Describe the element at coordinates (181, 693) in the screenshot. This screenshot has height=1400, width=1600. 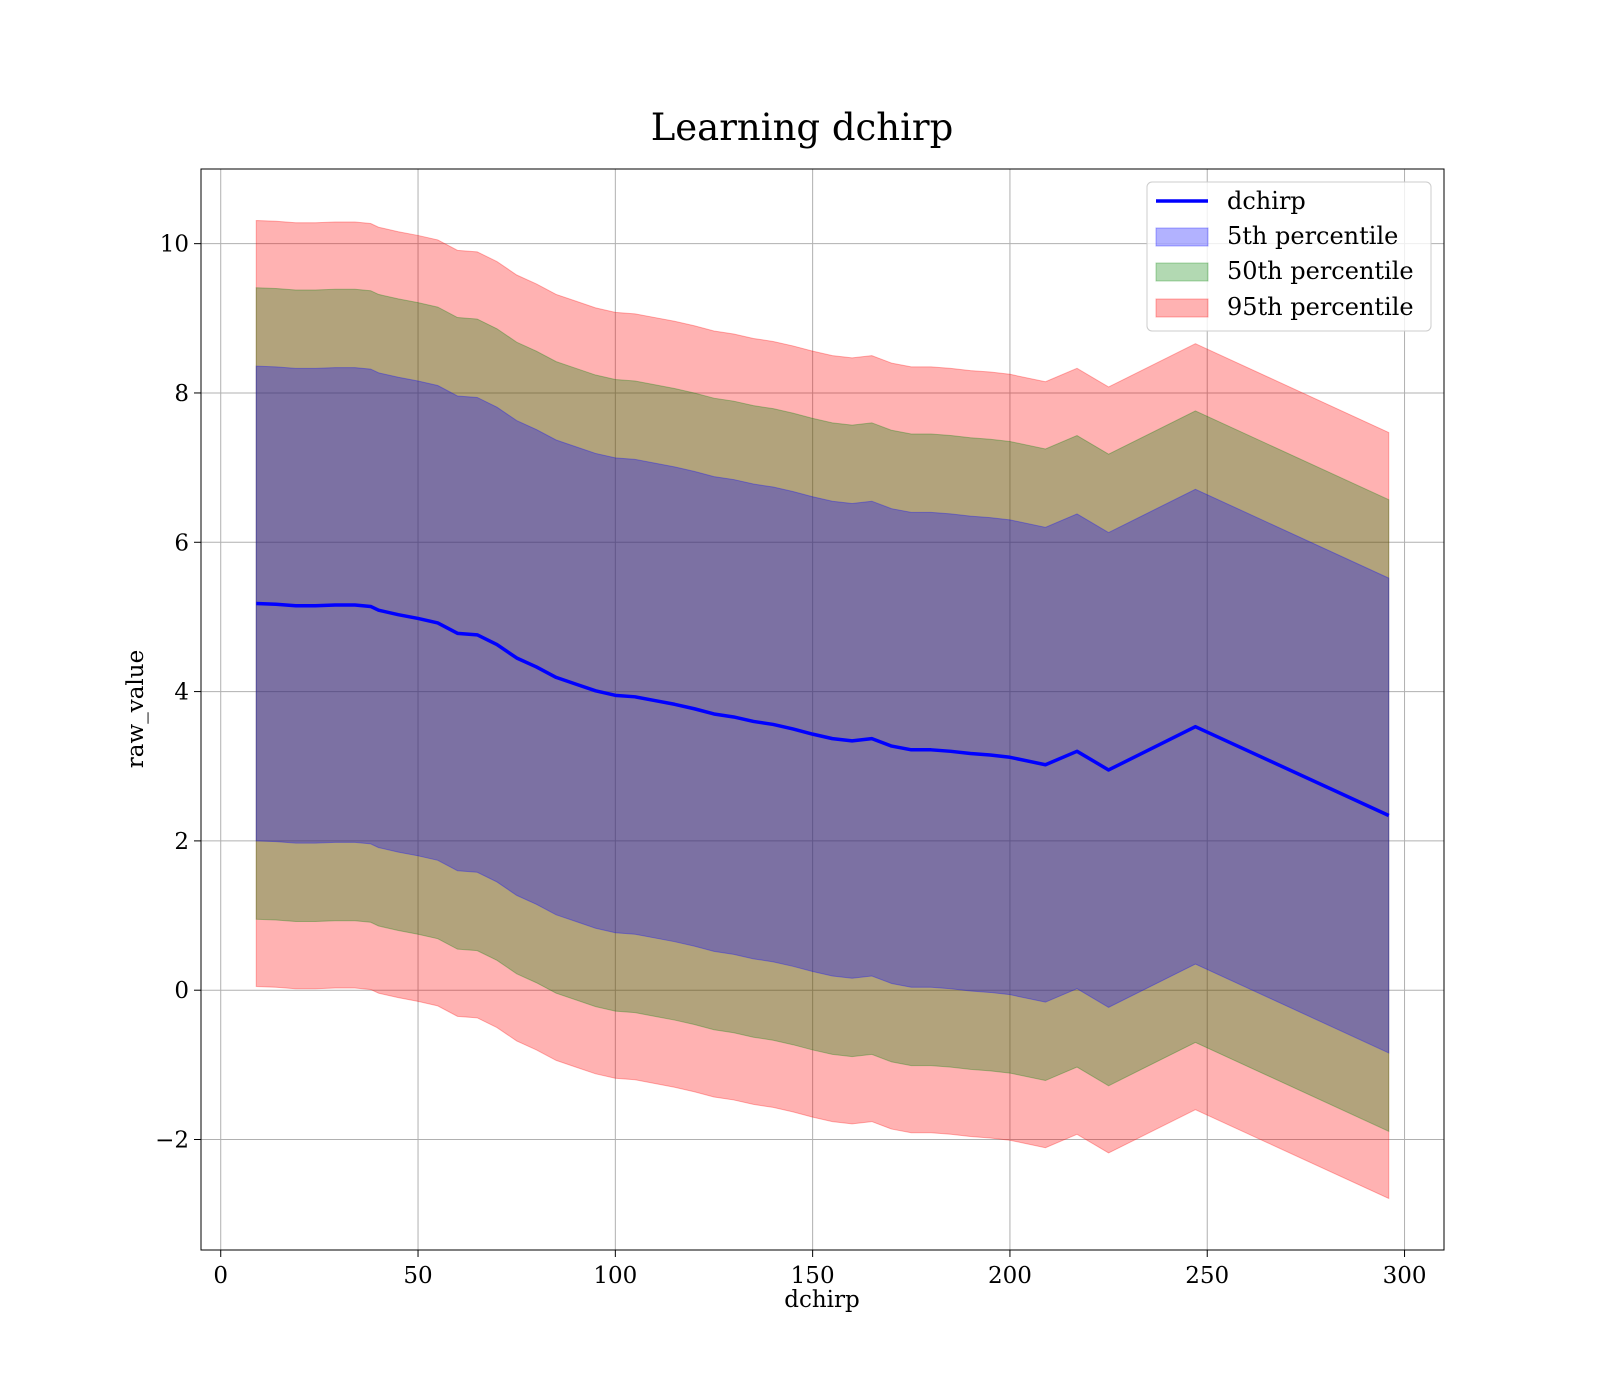
I see `y-tick-label: 4` at that location.